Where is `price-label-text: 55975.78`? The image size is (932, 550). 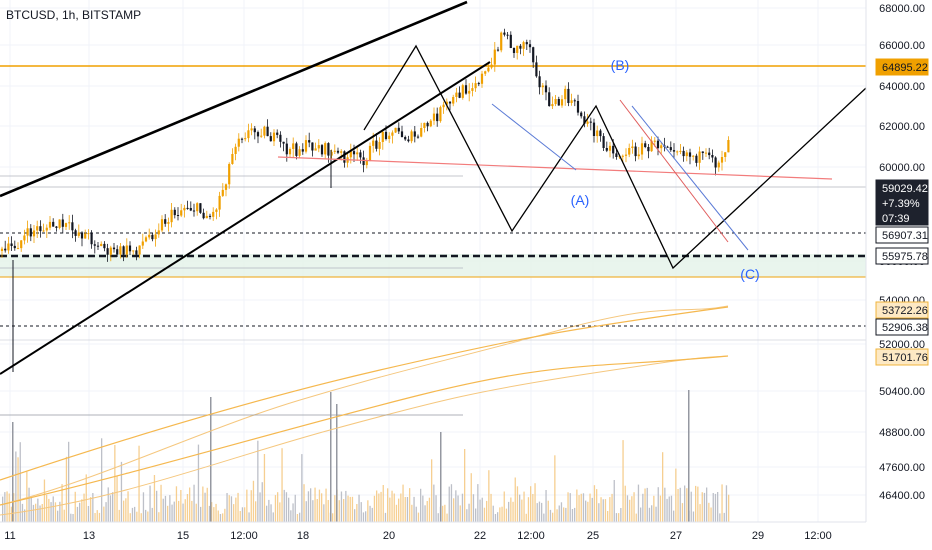
price-label-text: 55975.78 is located at coordinates (905, 257).